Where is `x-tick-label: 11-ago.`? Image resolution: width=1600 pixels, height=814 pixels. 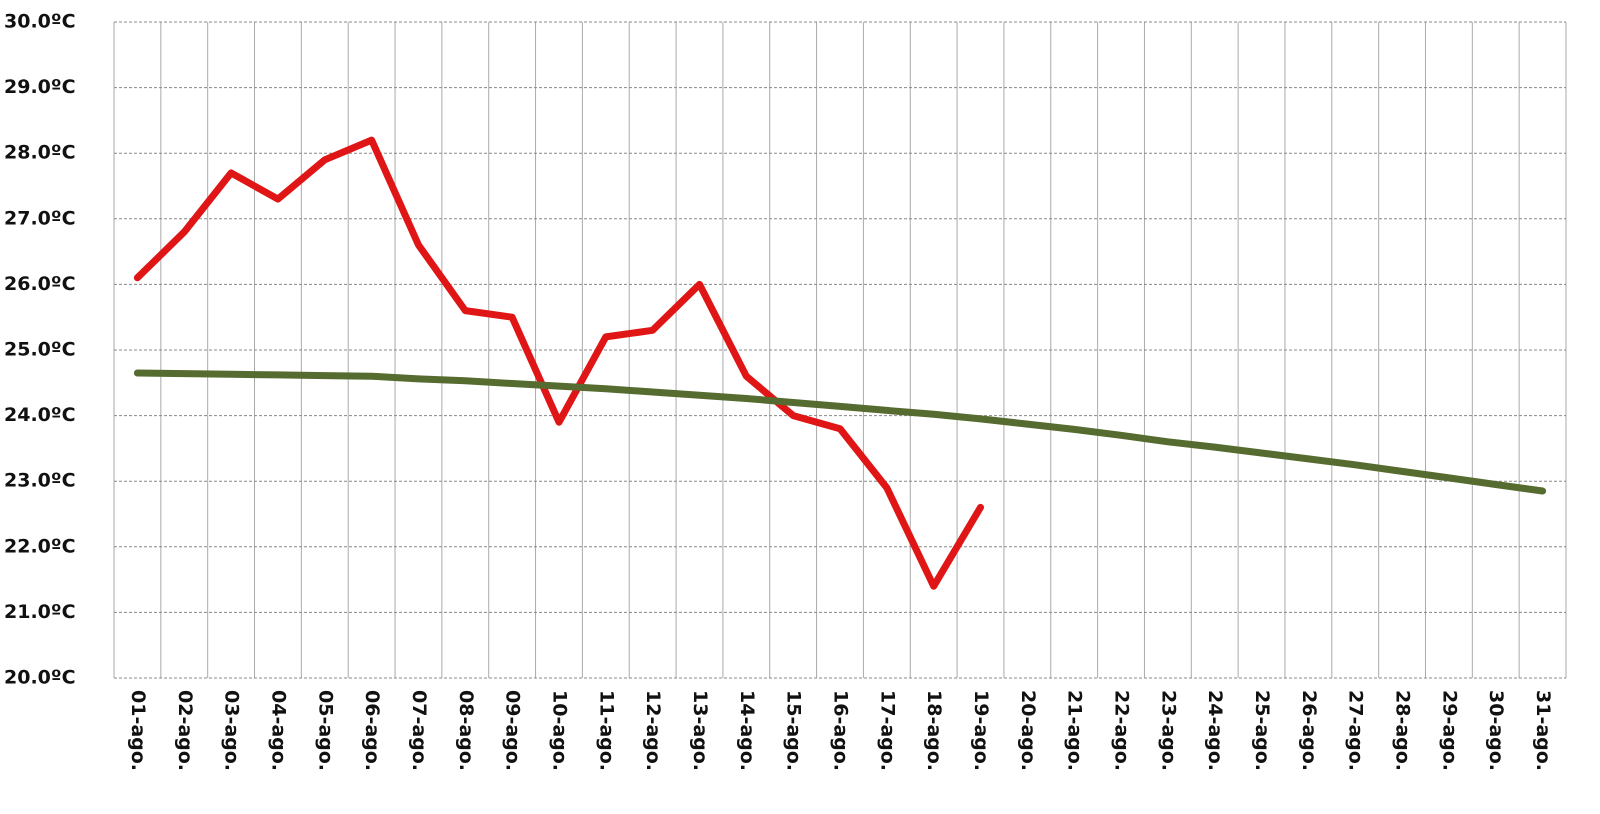
x-tick-label: 11-ago. is located at coordinates (606, 730).